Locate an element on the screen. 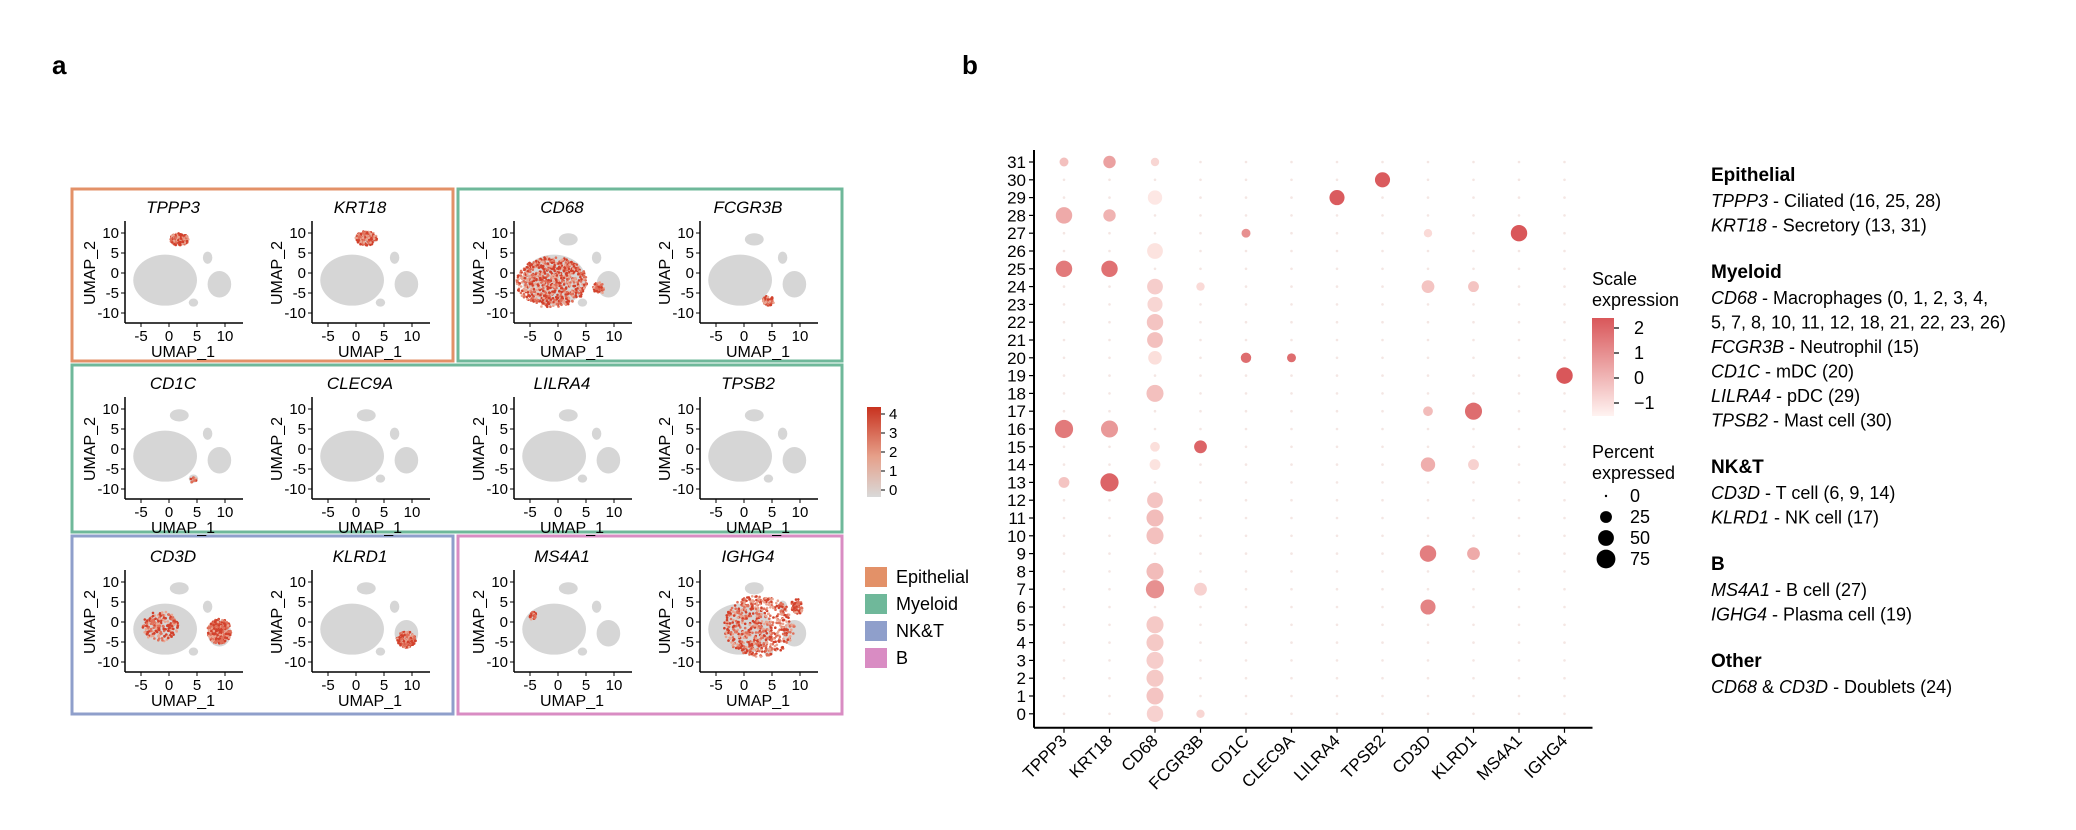 The height and width of the screenshot is (830, 2076). dot-x-tick-label: IGHG4 is located at coordinates (1545, 756).